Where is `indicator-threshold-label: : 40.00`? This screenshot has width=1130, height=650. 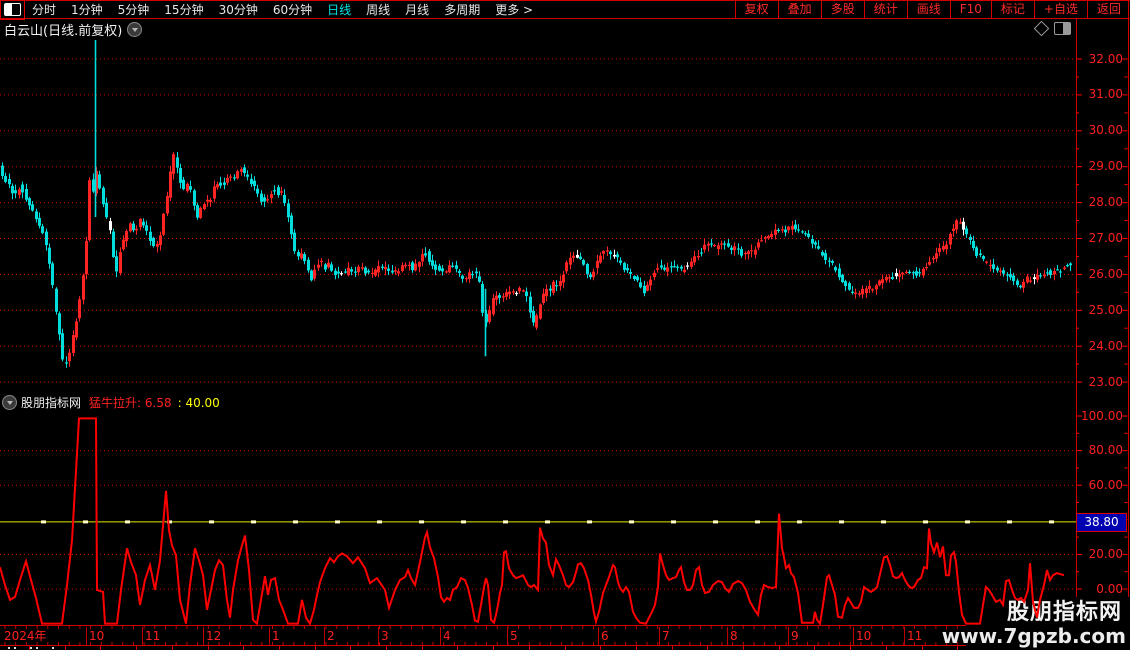
indicator-threshold-label: : 40.00 is located at coordinates (198, 402).